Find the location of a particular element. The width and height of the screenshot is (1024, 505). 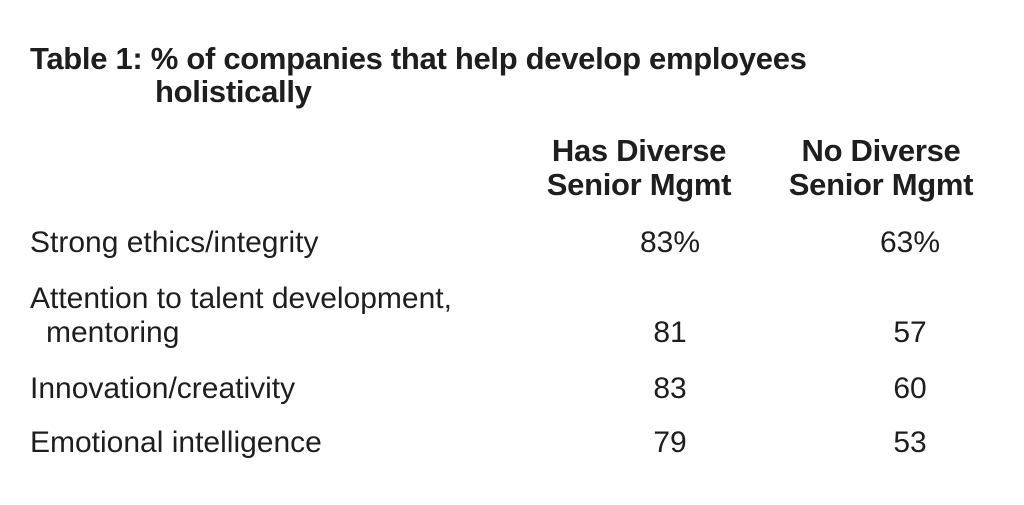

column-header-line1: Has Diverse is located at coordinates (639, 150).